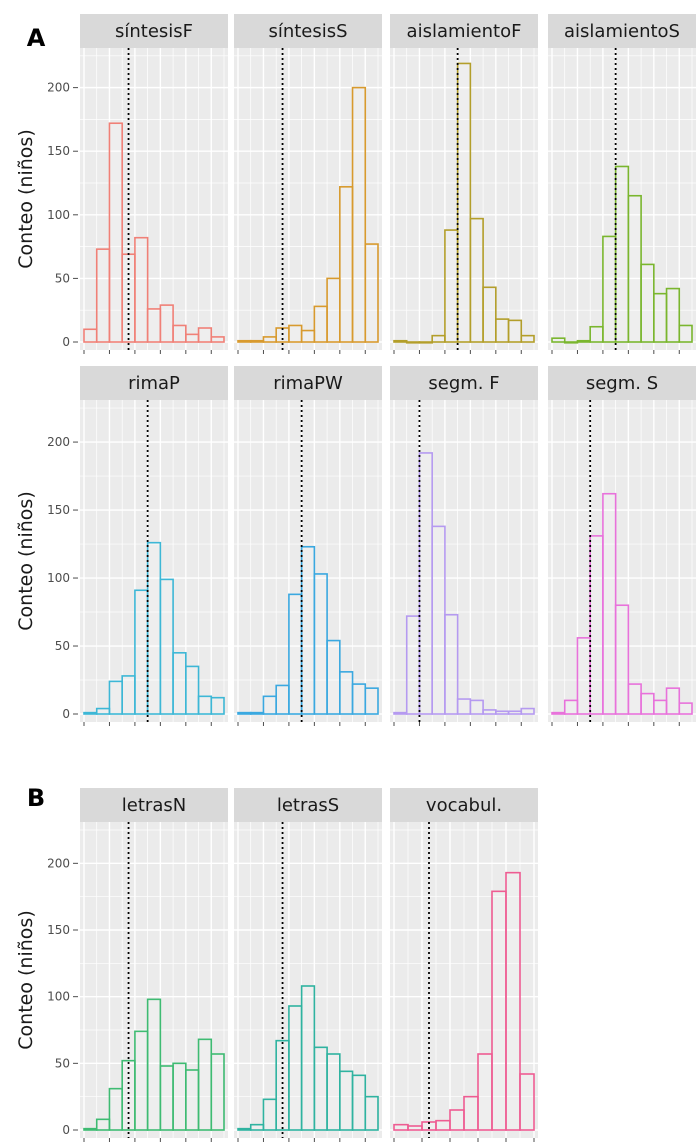  I want to click on section-label-B: B, so click(36, 798).